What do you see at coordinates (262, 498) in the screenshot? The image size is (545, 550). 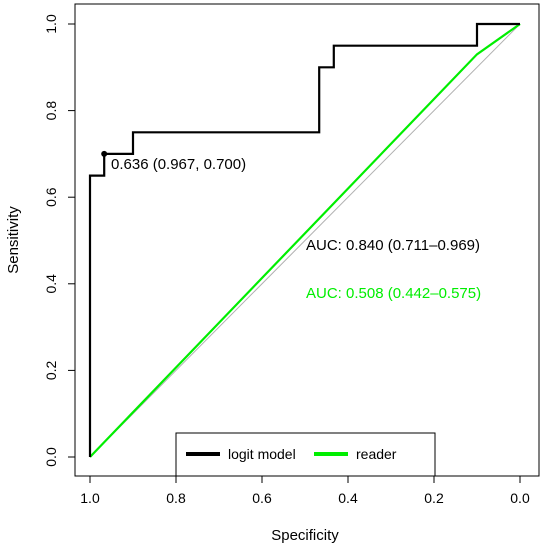 I see `x-tick-label: 0.6` at bounding box center [262, 498].